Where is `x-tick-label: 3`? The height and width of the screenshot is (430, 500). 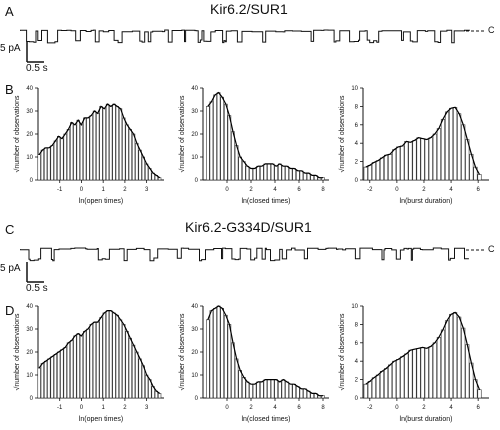
x-tick-label: 3 is located at coordinates (147, 190).